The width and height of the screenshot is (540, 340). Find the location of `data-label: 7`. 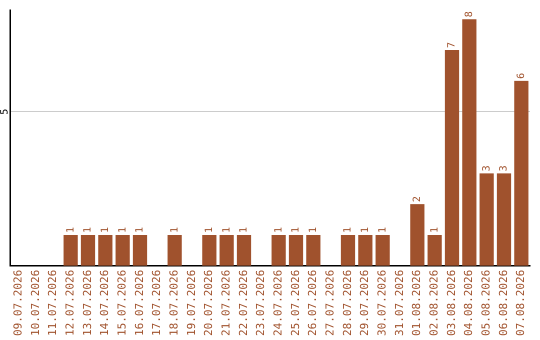

data-label: 7 is located at coordinates (452, 45).